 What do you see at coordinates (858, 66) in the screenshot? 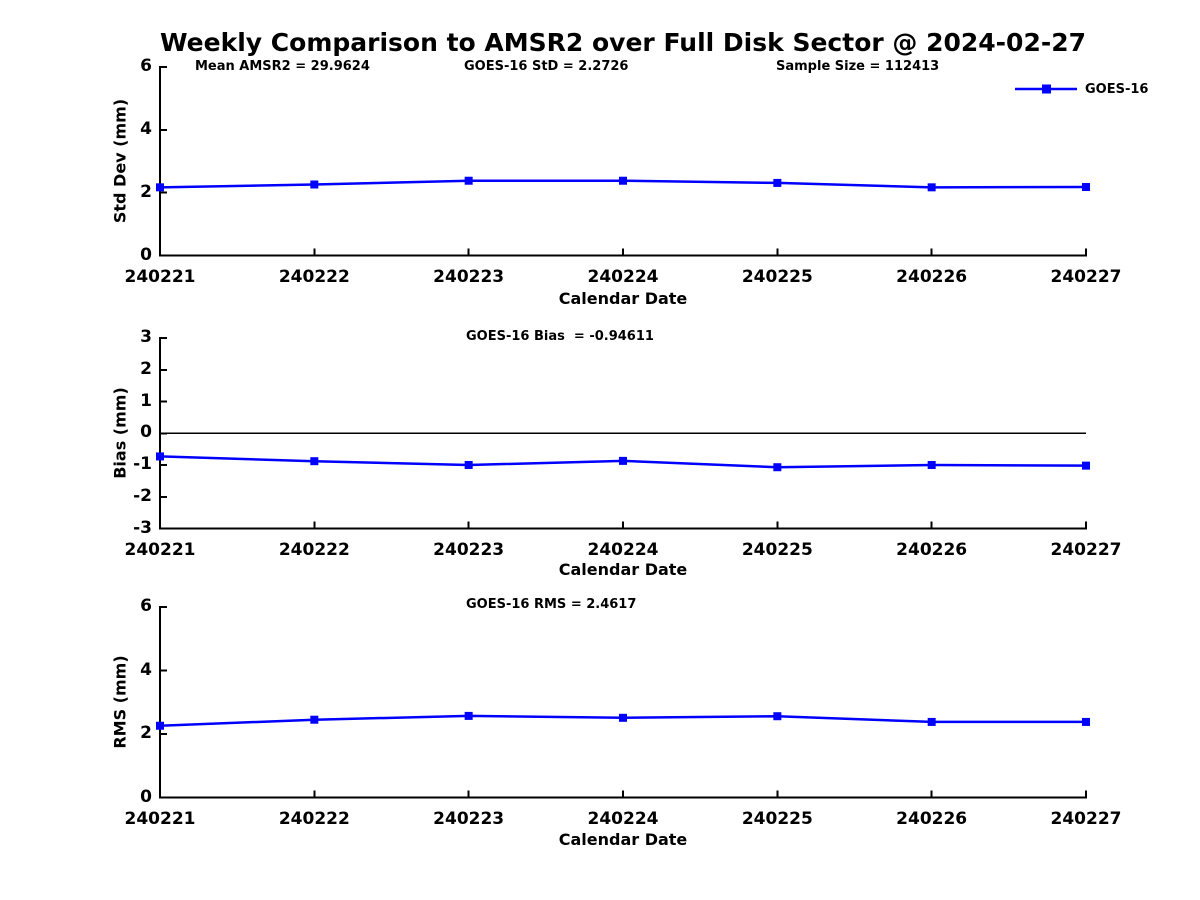
I see `annotation-sample-size: Sample Size = 112413` at bounding box center [858, 66].